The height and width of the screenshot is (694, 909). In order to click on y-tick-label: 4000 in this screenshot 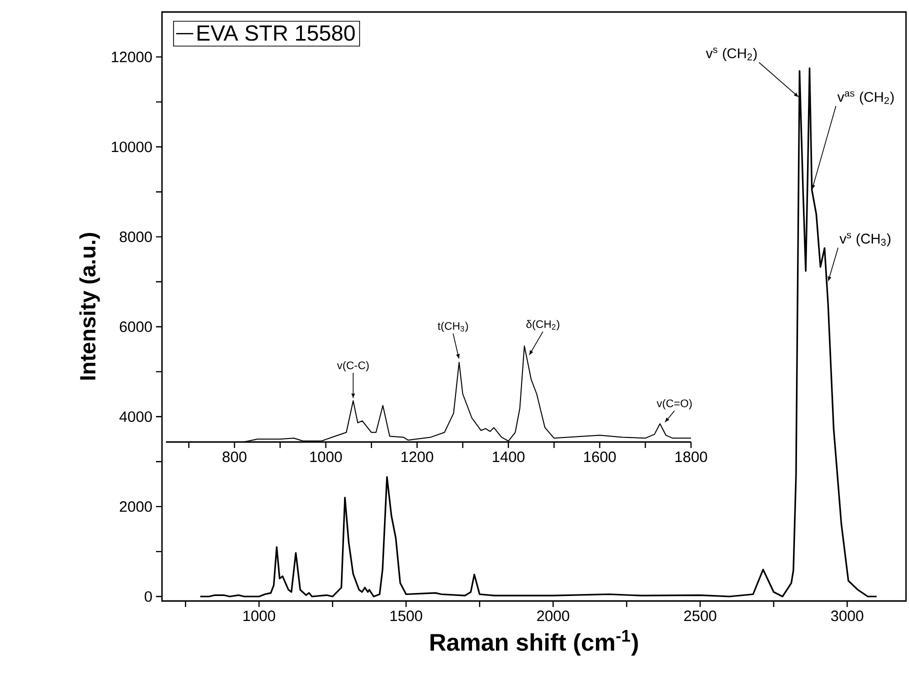, I will do `click(135, 416)`.